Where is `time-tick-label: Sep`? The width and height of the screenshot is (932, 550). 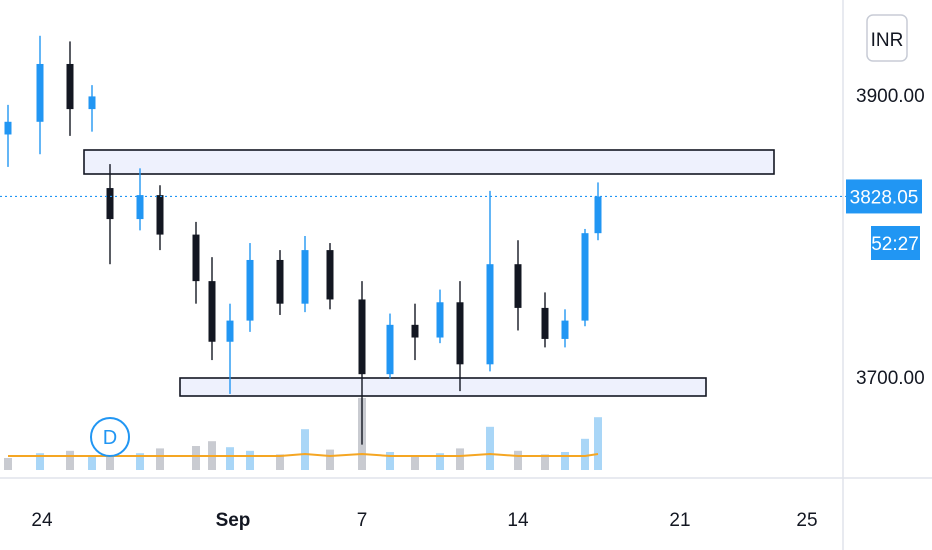
time-tick-label: Sep is located at coordinates (233, 520).